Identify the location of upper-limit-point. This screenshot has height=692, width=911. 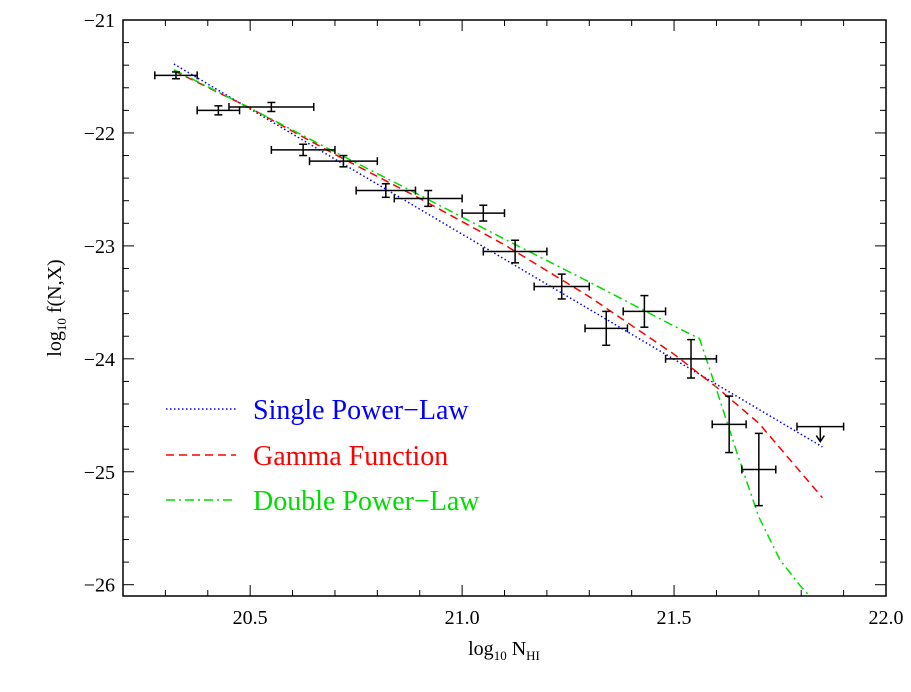
(820, 432).